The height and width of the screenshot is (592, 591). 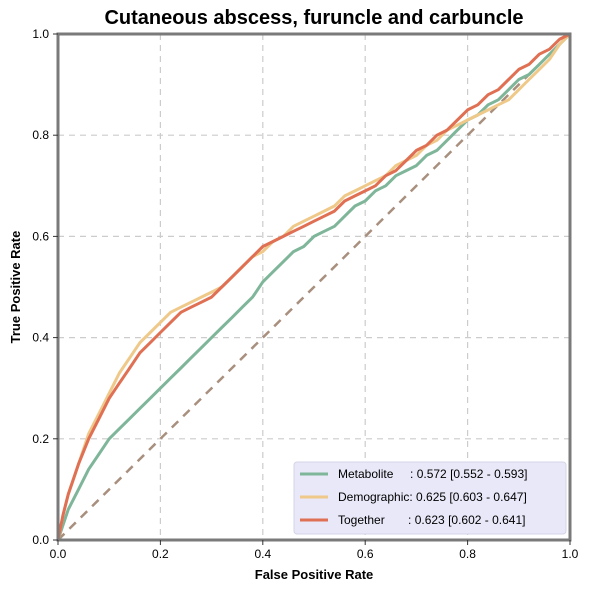 I want to click on x-axis-ticks: 0.0 0.2 0.4 0.6 0.8 1.0, so click(x=314, y=550).